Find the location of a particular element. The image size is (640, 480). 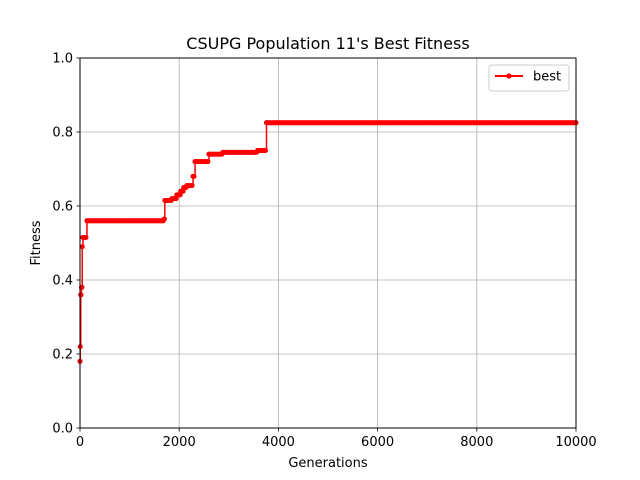

legend-box is located at coordinates (529, 78).